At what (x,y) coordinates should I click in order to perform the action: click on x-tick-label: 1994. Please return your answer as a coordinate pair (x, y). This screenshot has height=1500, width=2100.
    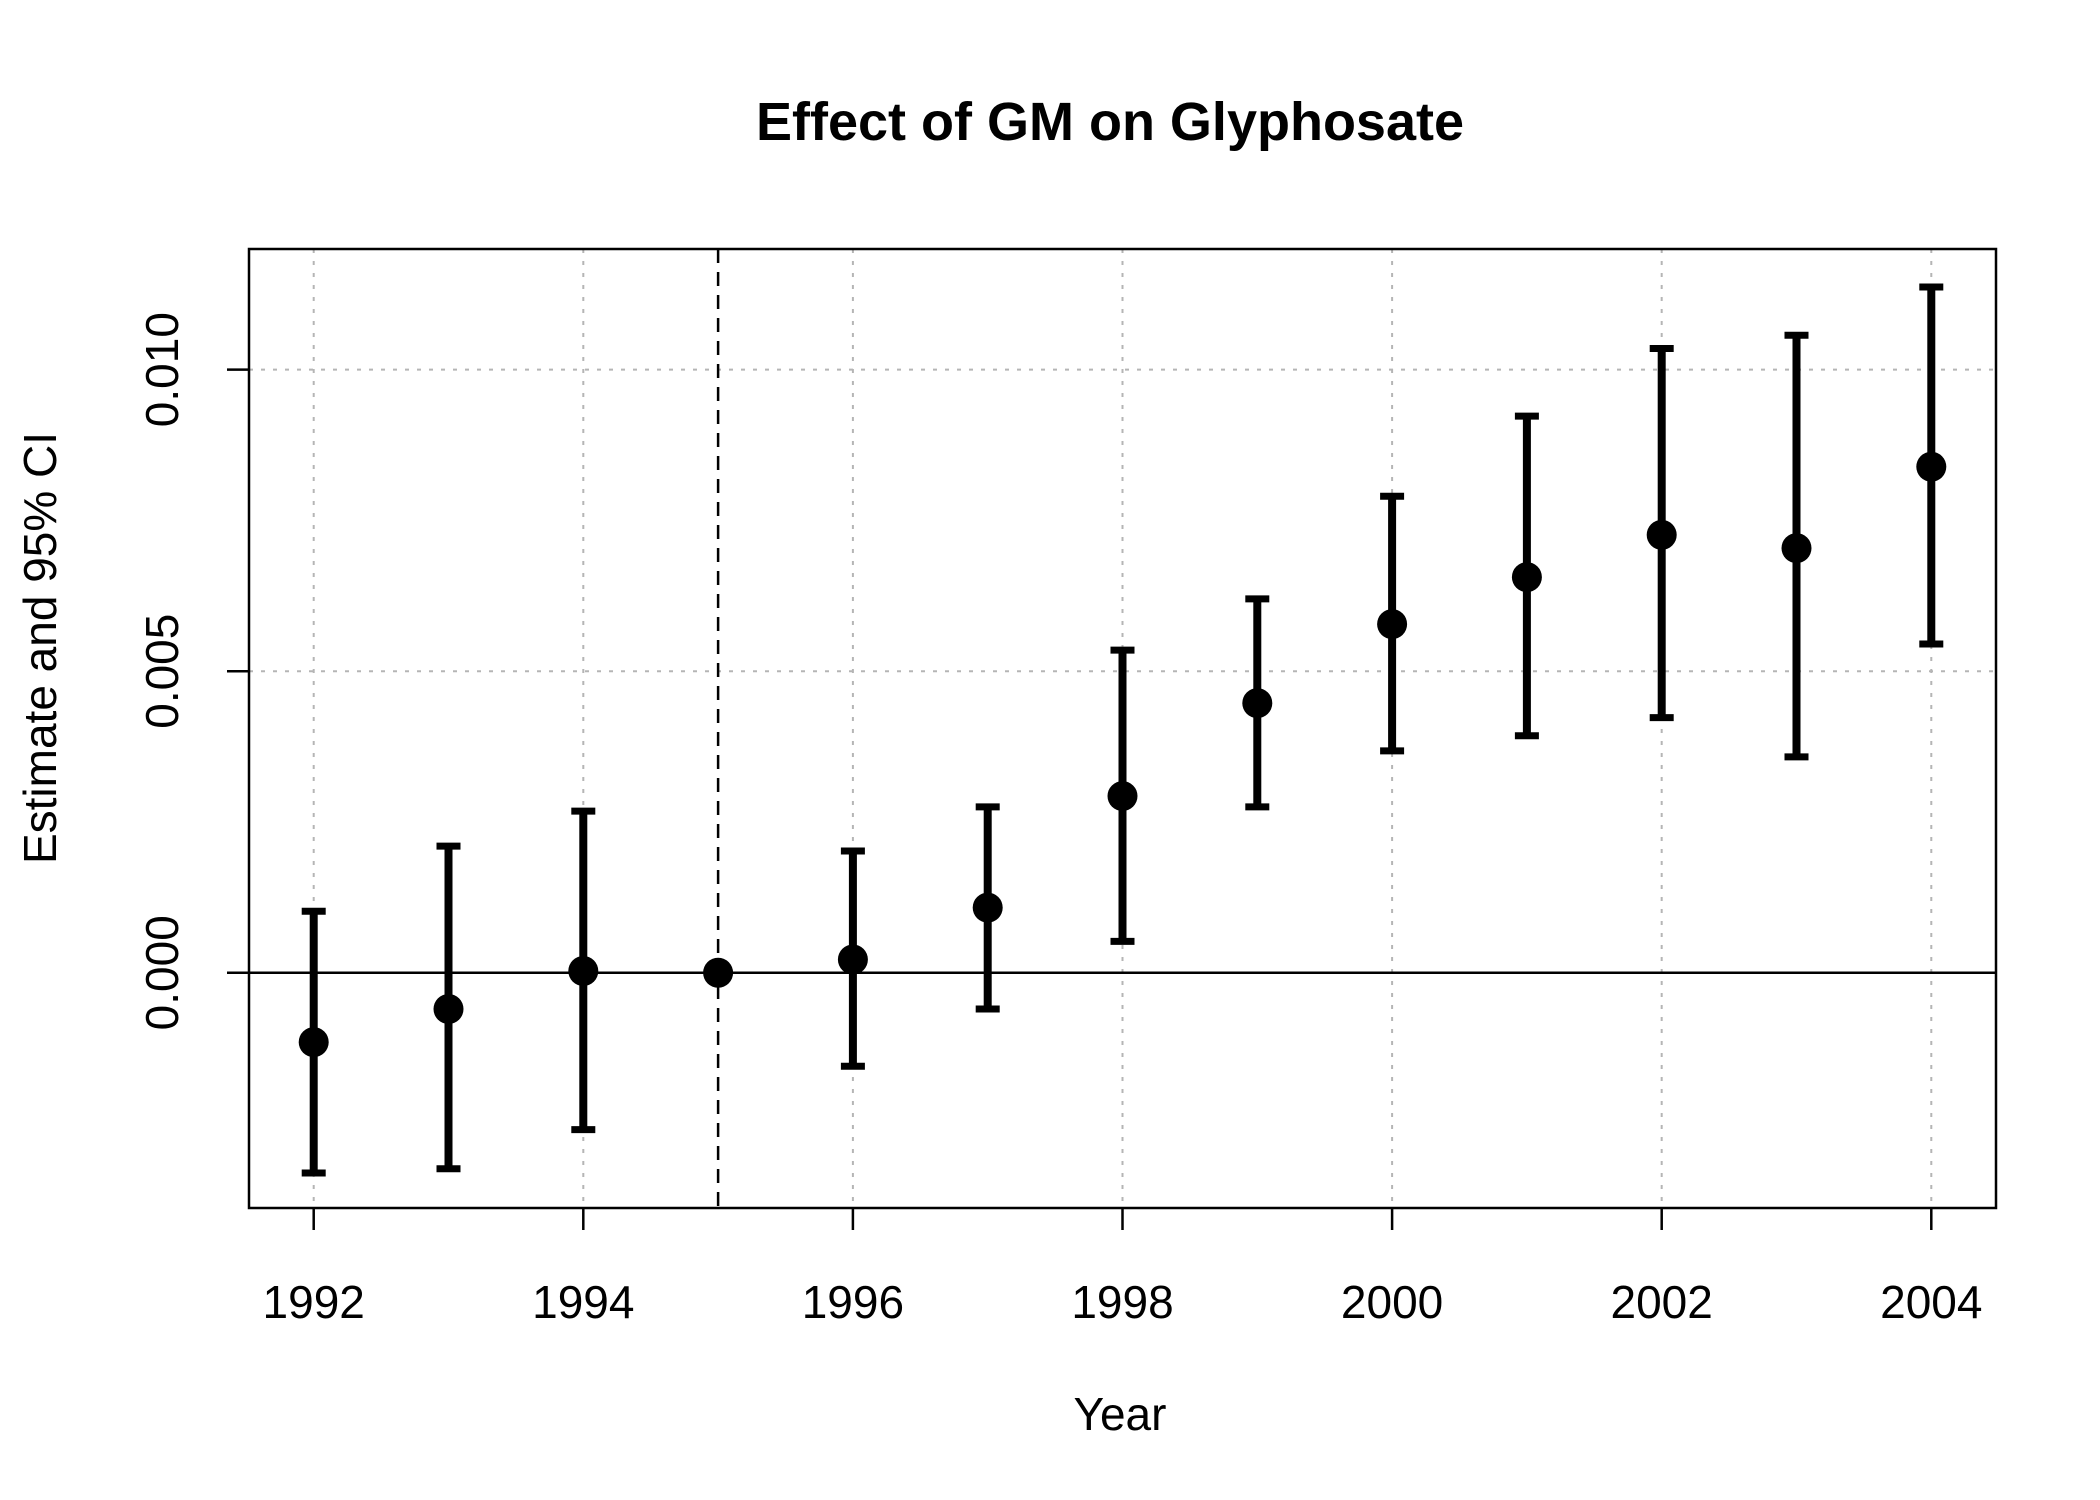
    Looking at the image, I should click on (583, 1302).